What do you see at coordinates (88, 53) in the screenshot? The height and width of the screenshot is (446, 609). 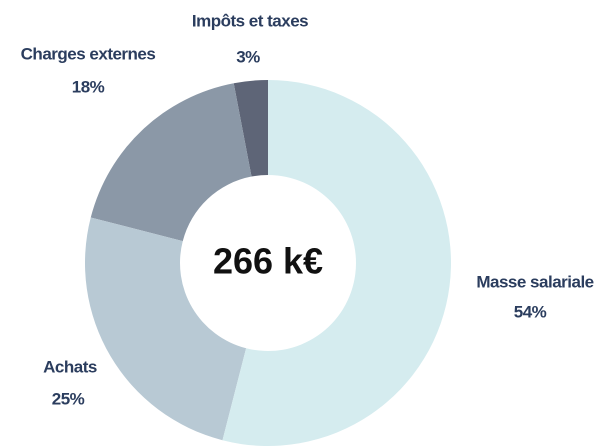 I see `segment-label: Charges externes` at bounding box center [88, 53].